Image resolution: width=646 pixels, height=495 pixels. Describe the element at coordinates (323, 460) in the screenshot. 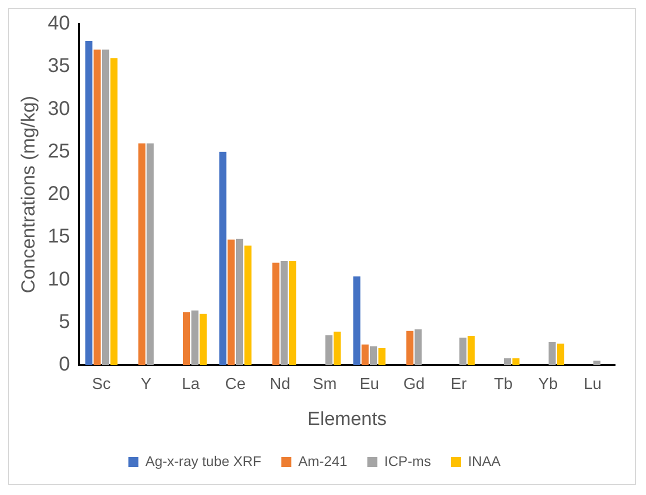

I see `legend-label: Am-241` at that location.